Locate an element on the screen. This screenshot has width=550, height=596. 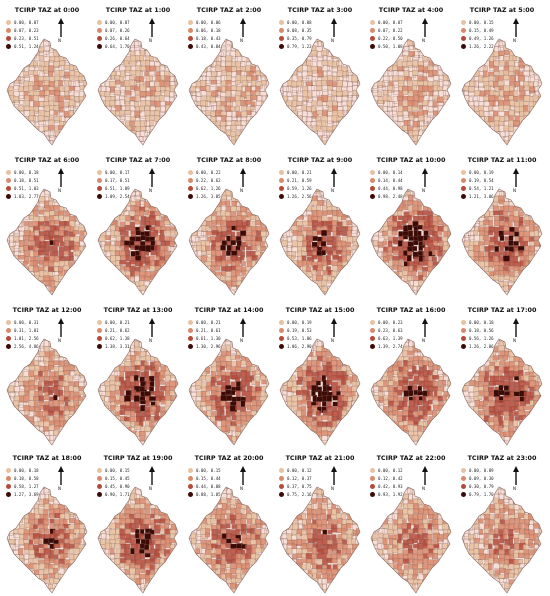
legend-entry: 0.00, 0.17 is located at coordinates (121, 172).